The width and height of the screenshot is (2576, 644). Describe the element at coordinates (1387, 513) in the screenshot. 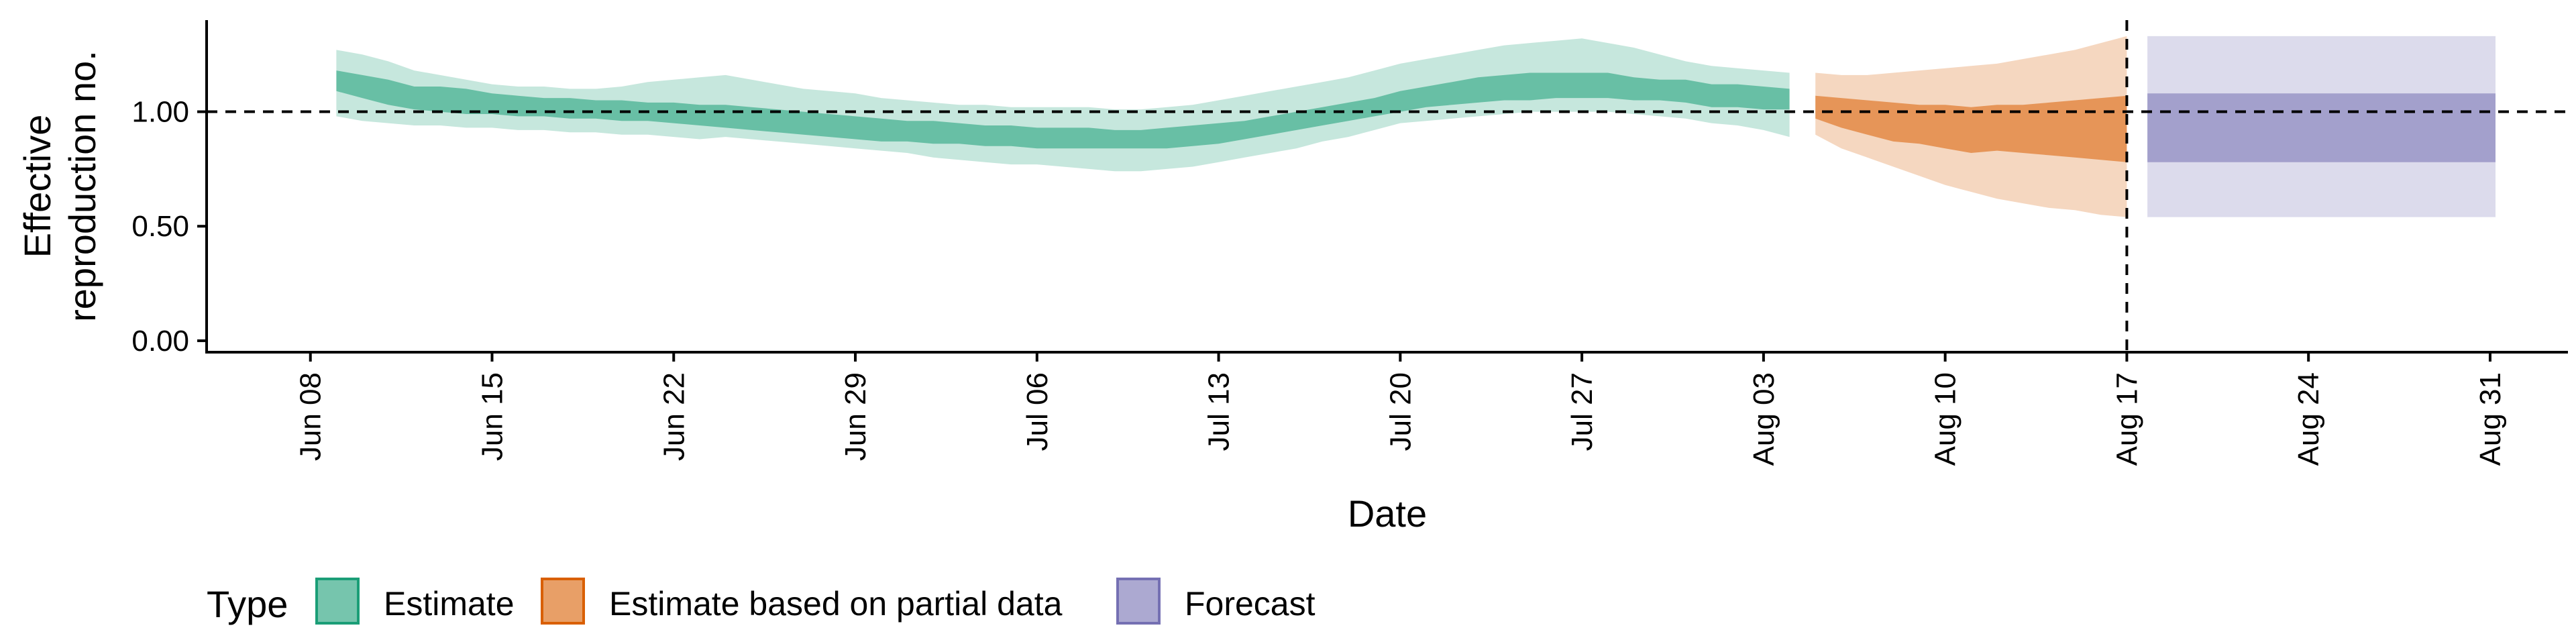

I see `x-axis-title: Date` at that location.